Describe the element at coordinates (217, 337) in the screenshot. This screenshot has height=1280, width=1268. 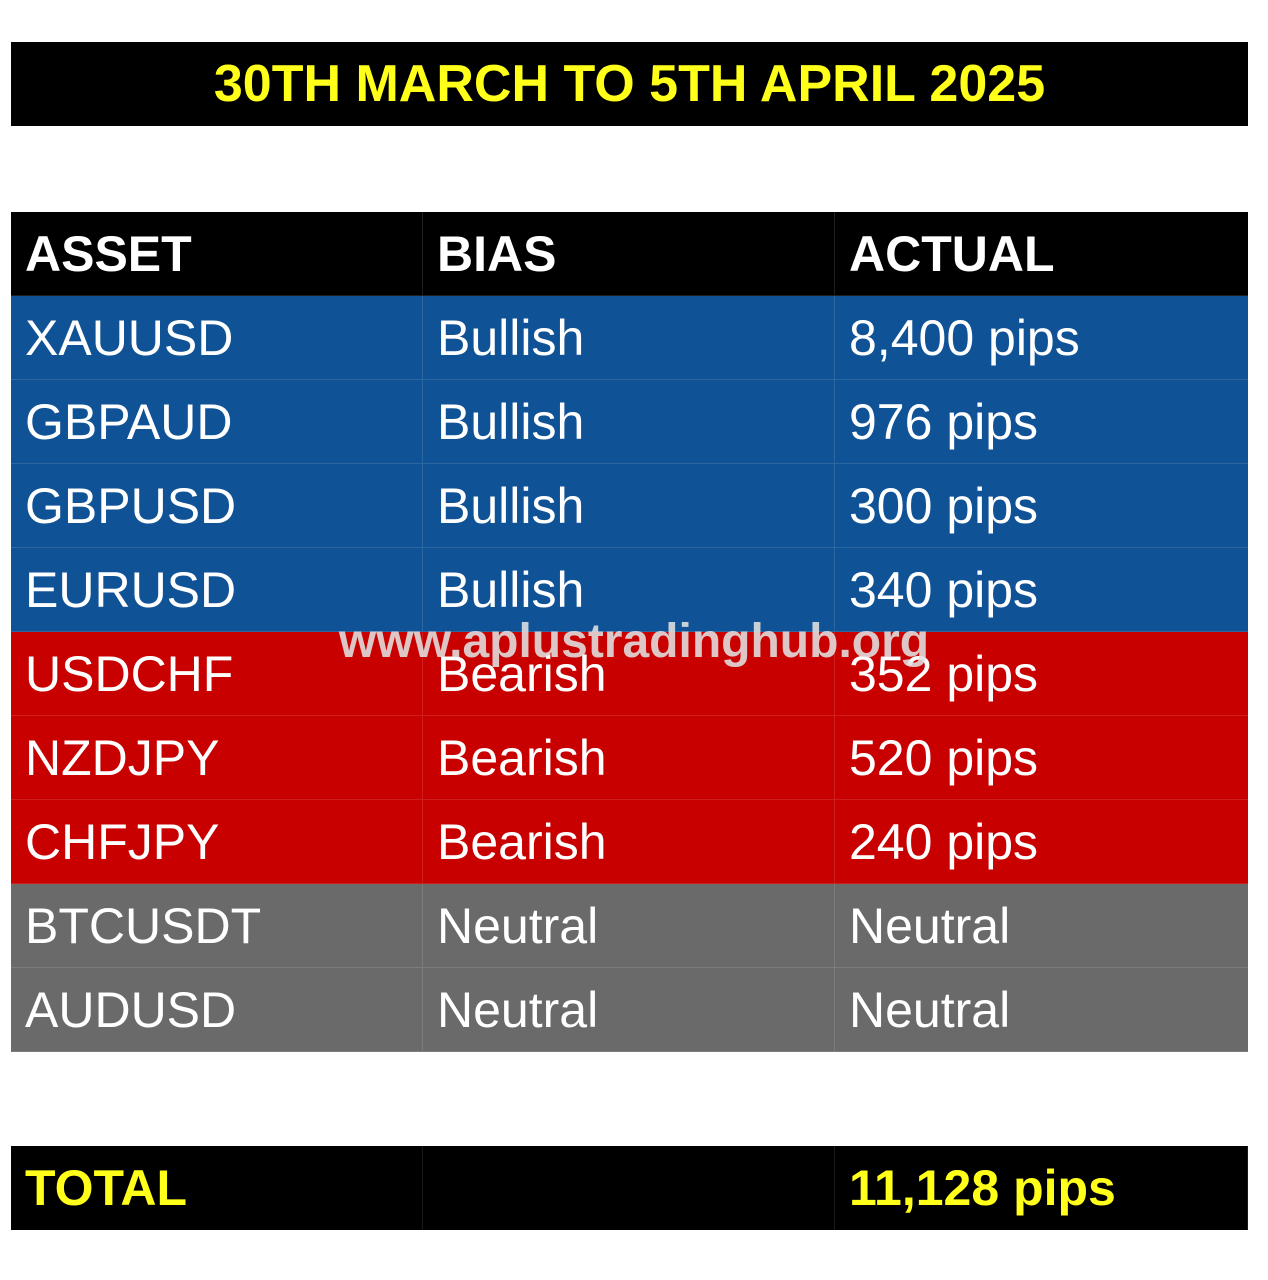
I see `asset-cell: XAUUSD` at that location.